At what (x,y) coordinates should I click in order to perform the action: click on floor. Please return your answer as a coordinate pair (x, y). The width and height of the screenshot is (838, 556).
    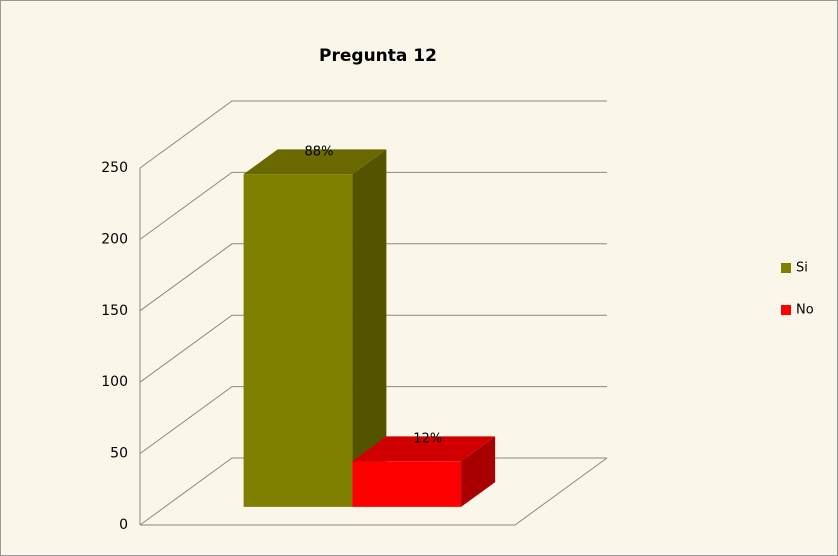
    Looking at the image, I should click on (374, 491).